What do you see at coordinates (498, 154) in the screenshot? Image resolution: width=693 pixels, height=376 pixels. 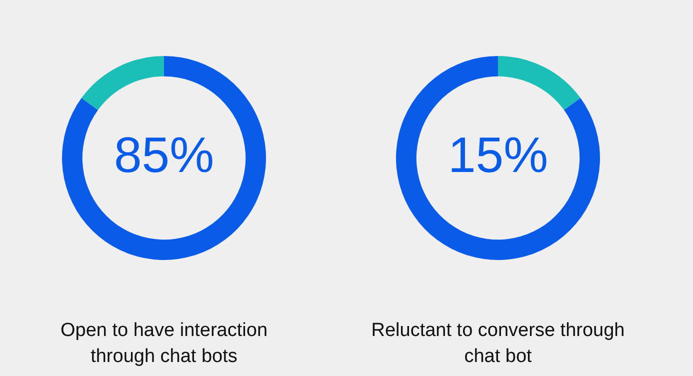 I see `data-label: 15%` at bounding box center [498, 154].